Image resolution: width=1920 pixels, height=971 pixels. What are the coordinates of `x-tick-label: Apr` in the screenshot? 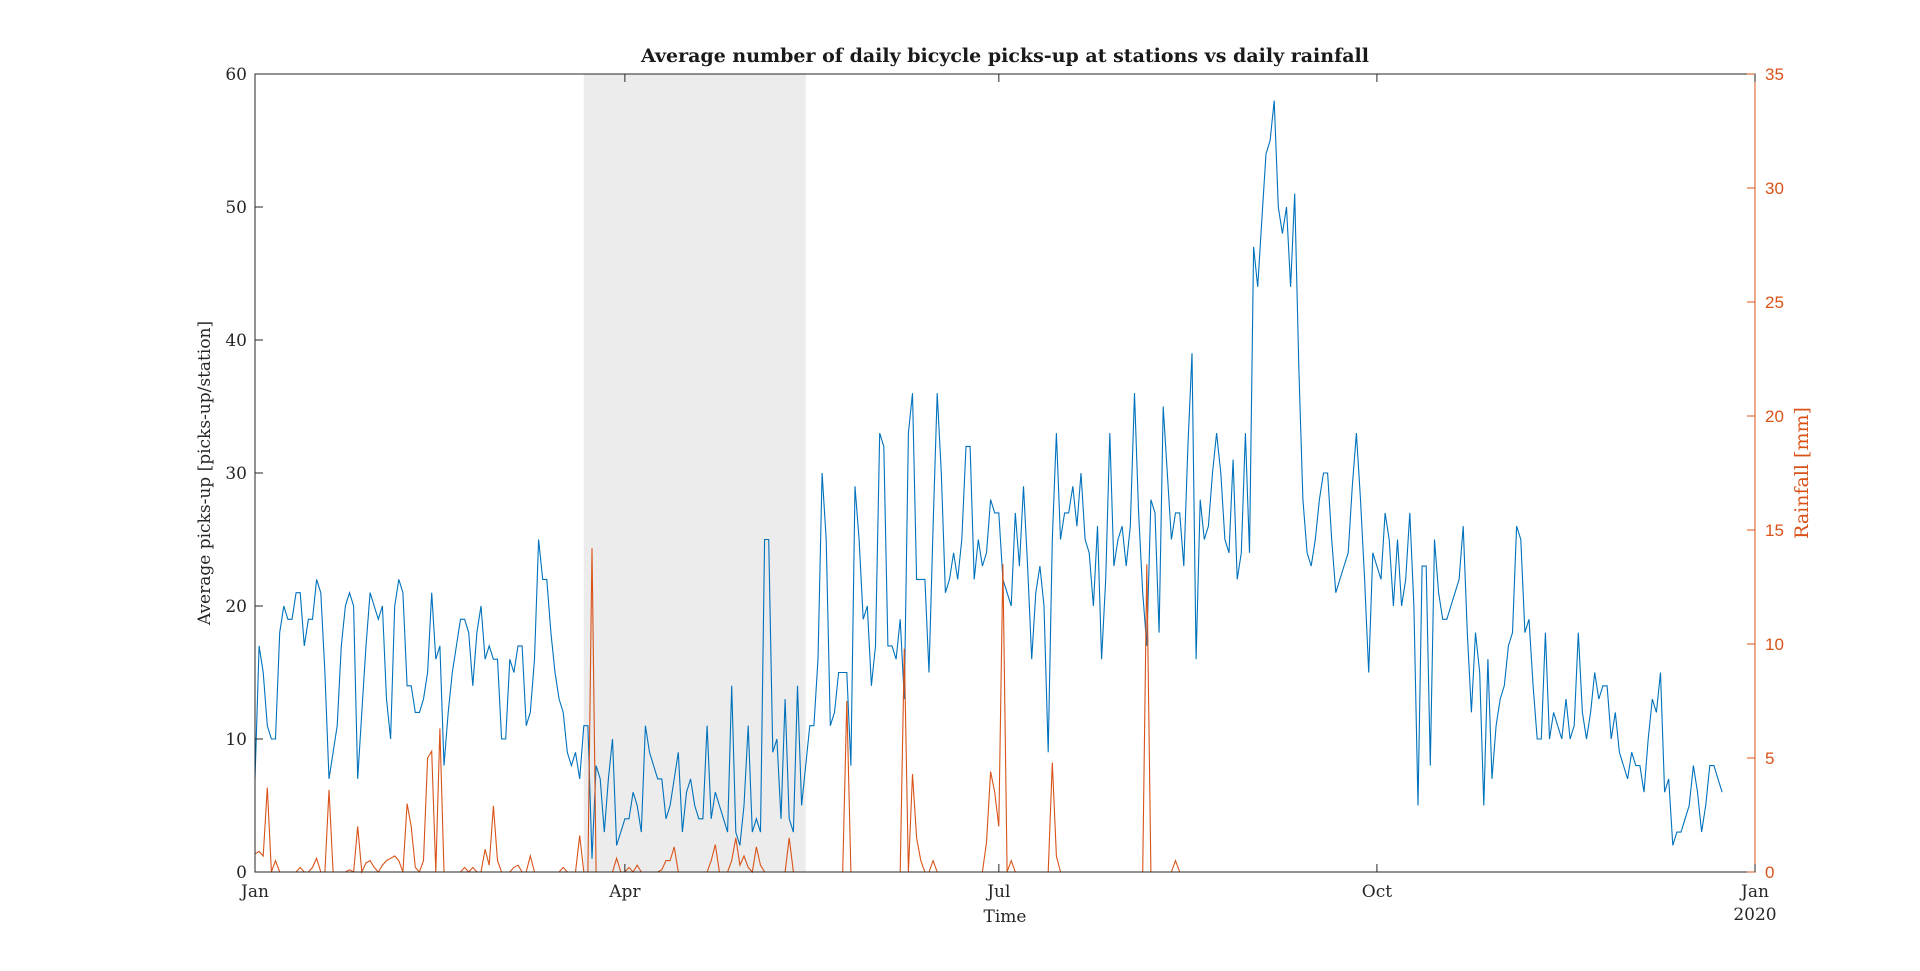 It's located at (624, 892).